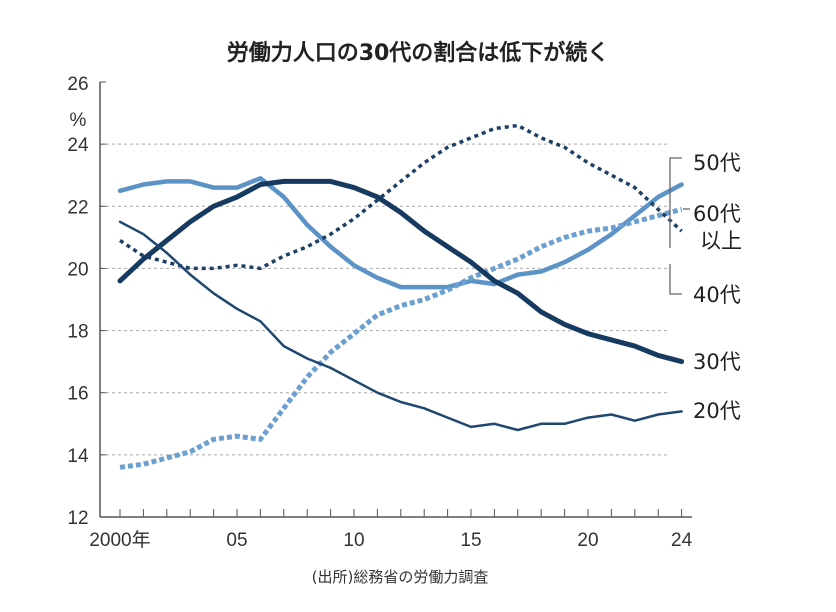 The width and height of the screenshot is (836, 612). I want to click on label-40s: 40代, so click(717, 295).